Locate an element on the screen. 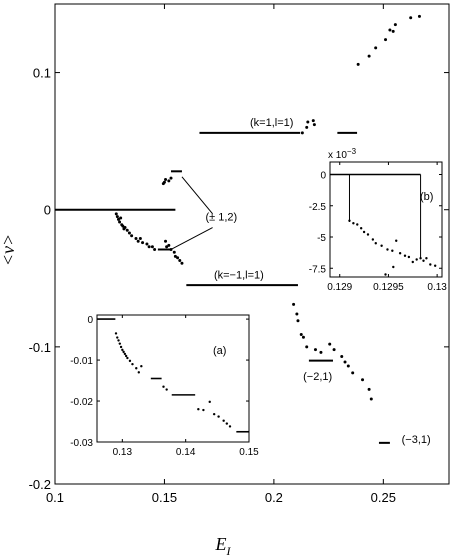 This screenshot has height=560, width=457. main-x-tick-label: 0.2 is located at coordinates (274, 497).